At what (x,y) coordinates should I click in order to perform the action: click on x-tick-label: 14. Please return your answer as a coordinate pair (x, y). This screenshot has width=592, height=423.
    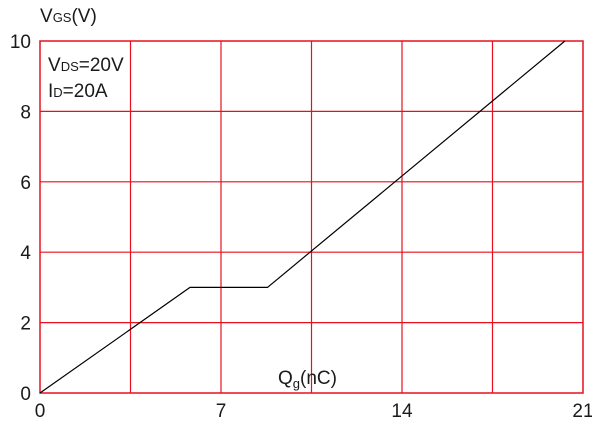
    Looking at the image, I should click on (402, 411).